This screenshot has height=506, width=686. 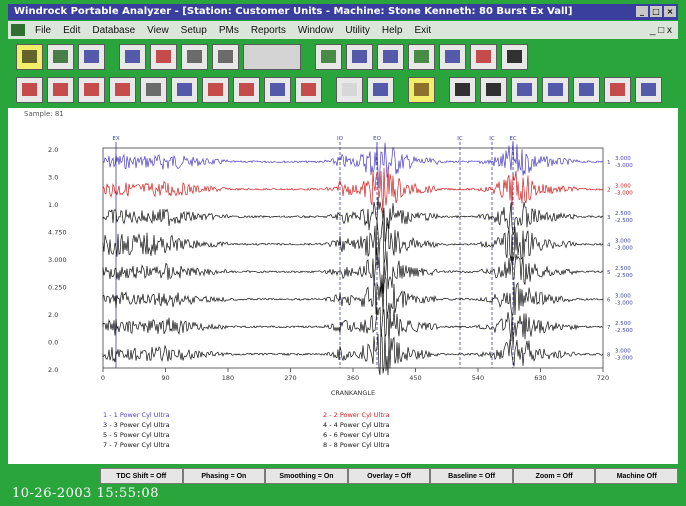 What do you see at coordinates (392, 30) in the screenshot?
I see `menu-help: Help` at bounding box center [392, 30].